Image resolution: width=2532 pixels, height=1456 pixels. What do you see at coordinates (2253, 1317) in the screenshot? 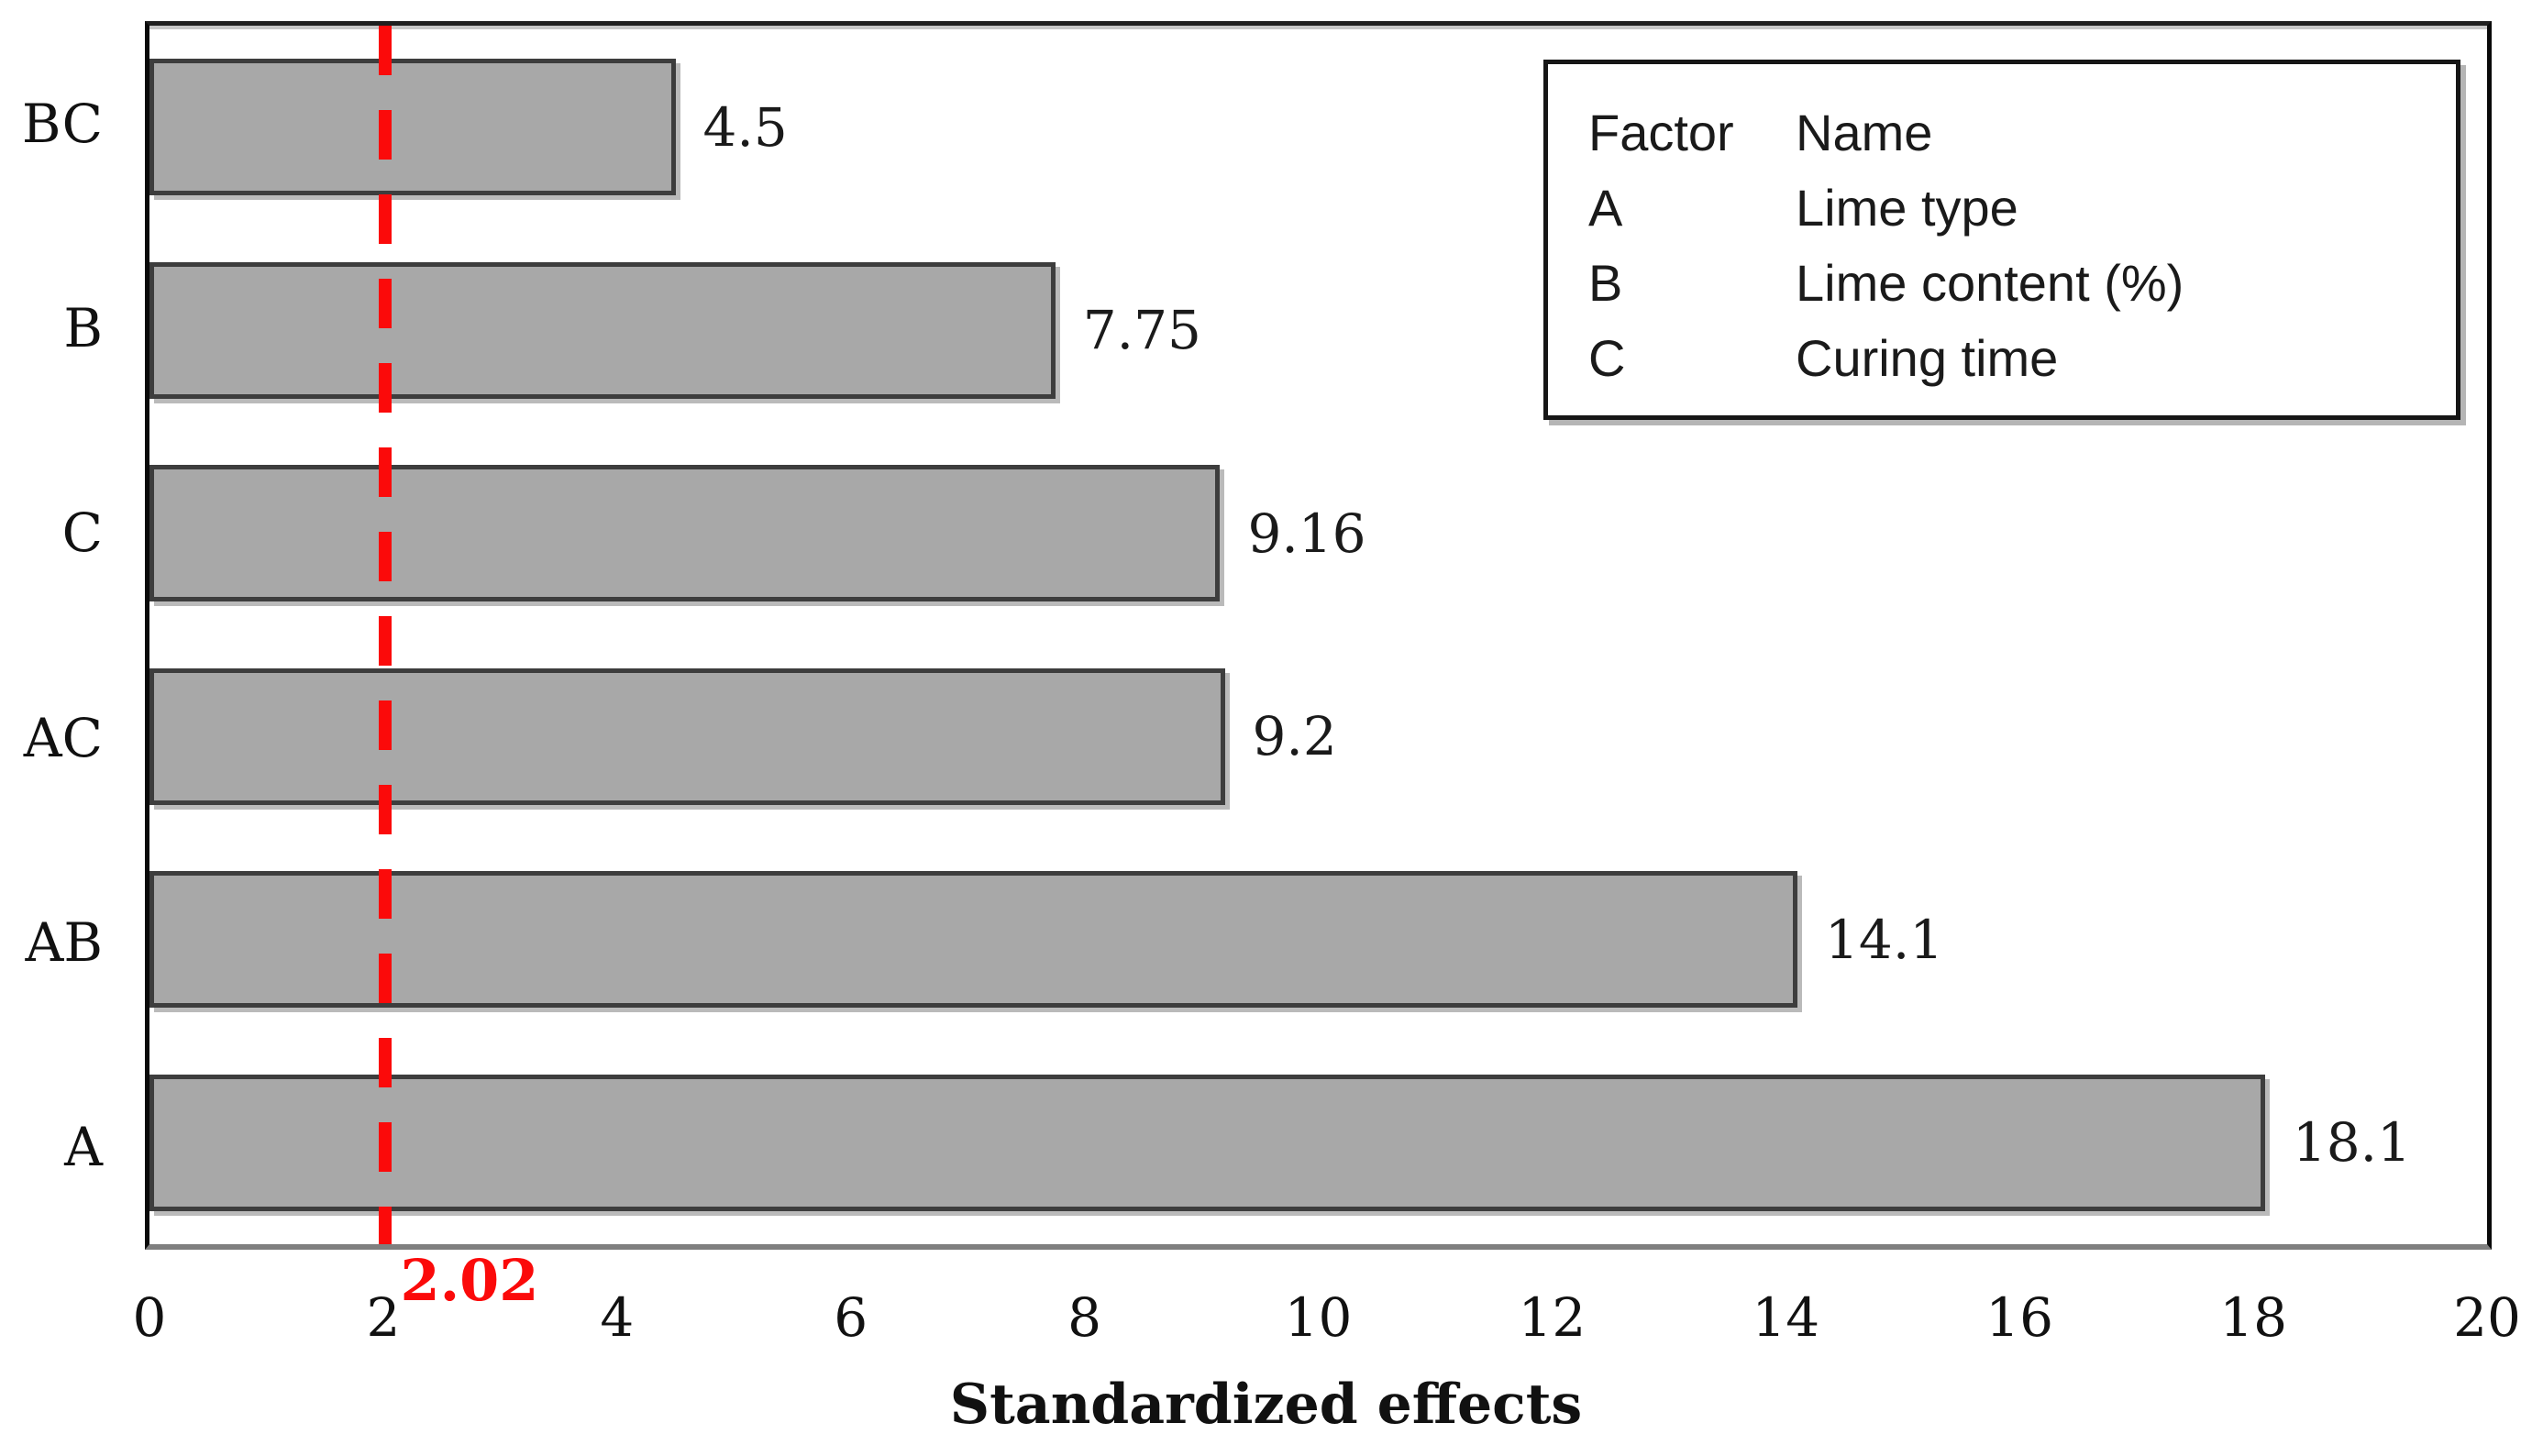
I see `x-tick-18: 18` at bounding box center [2253, 1317].